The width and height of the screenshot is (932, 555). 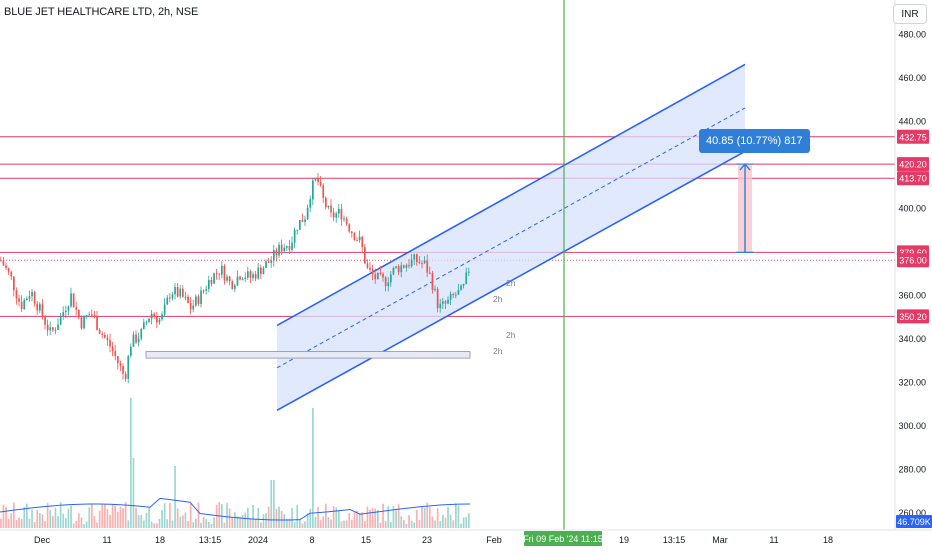 I want to click on time-marker-badge: Fri 09 Feb '24 11:15, so click(x=563, y=538).